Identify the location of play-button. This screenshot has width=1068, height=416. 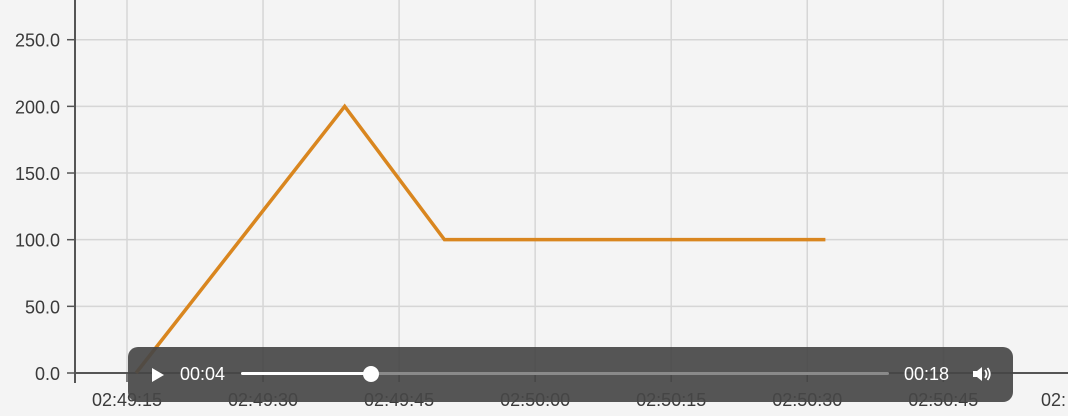
(158, 375).